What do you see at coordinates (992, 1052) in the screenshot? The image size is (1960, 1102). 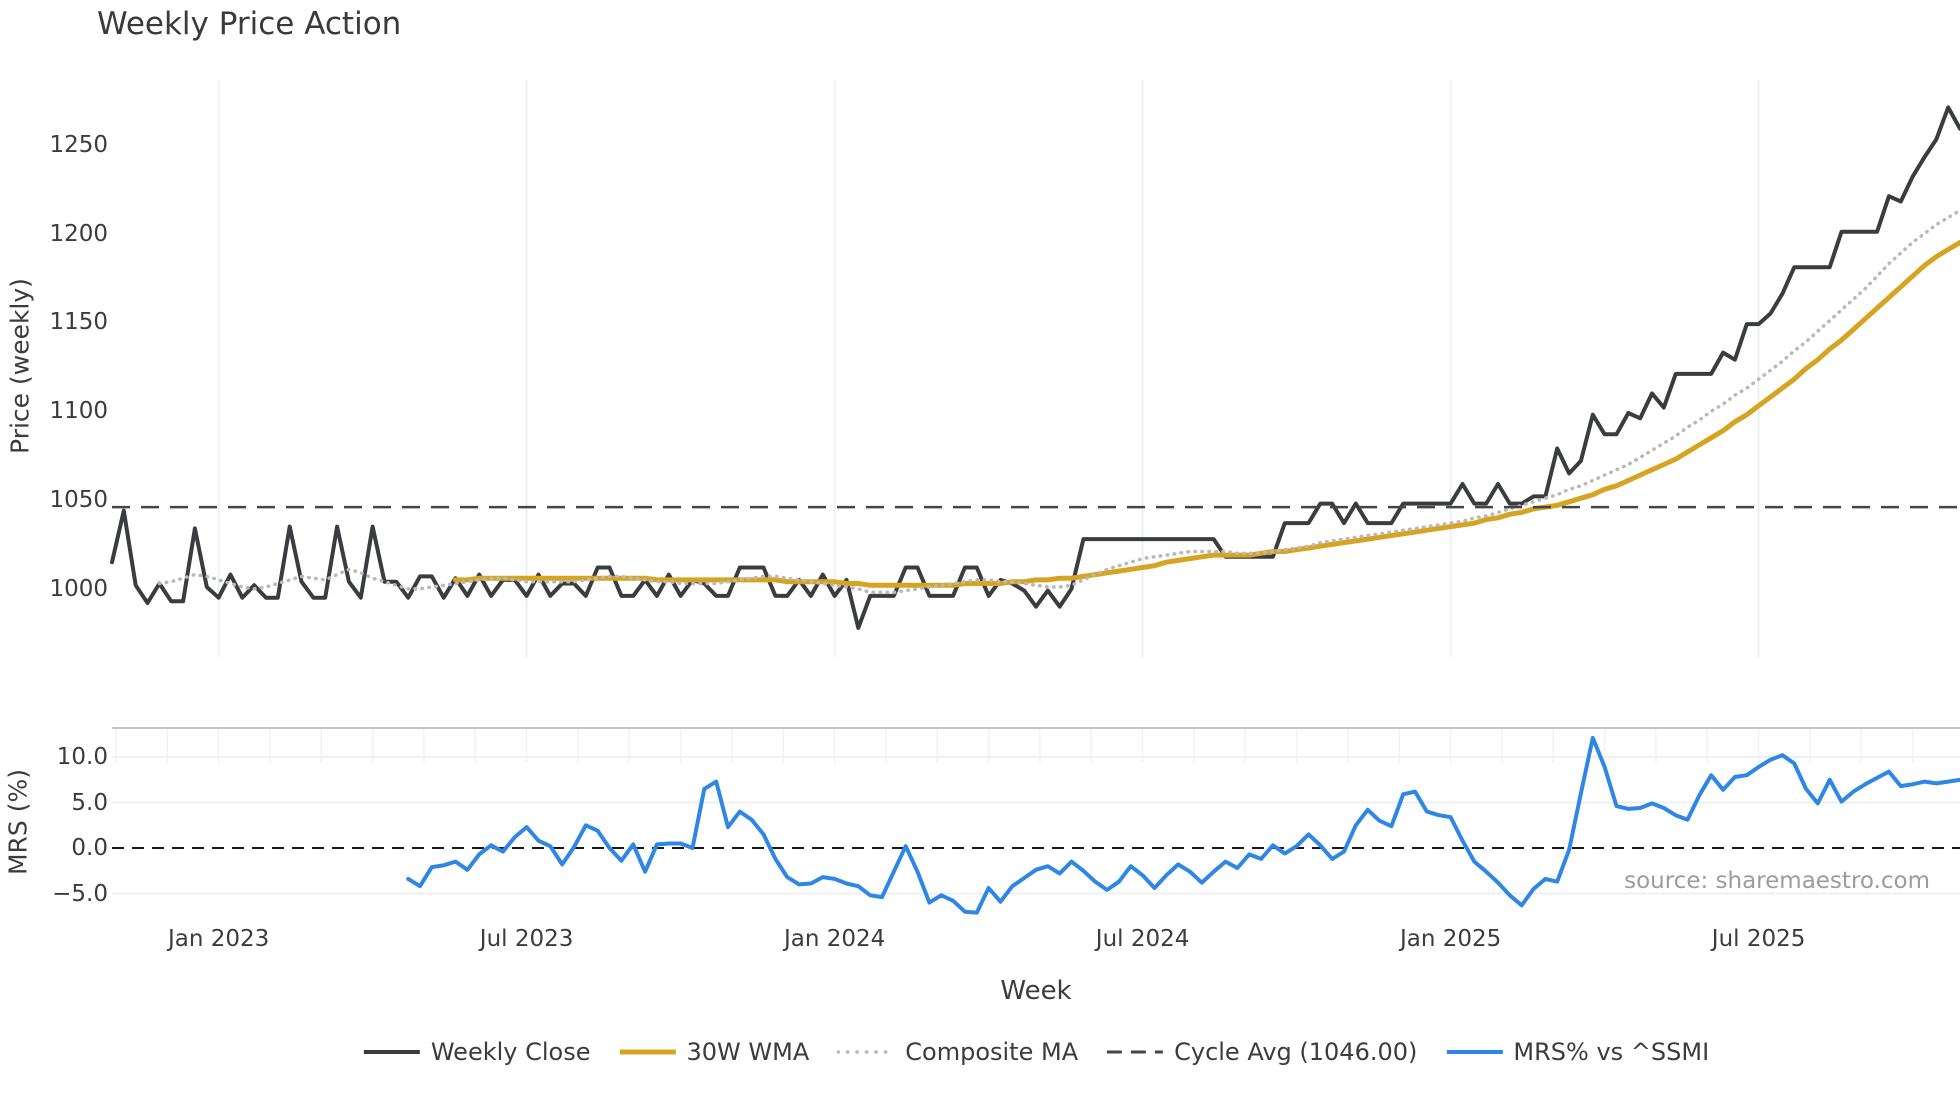 I see `legend-label: Composite MA` at bounding box center [992, 1052].